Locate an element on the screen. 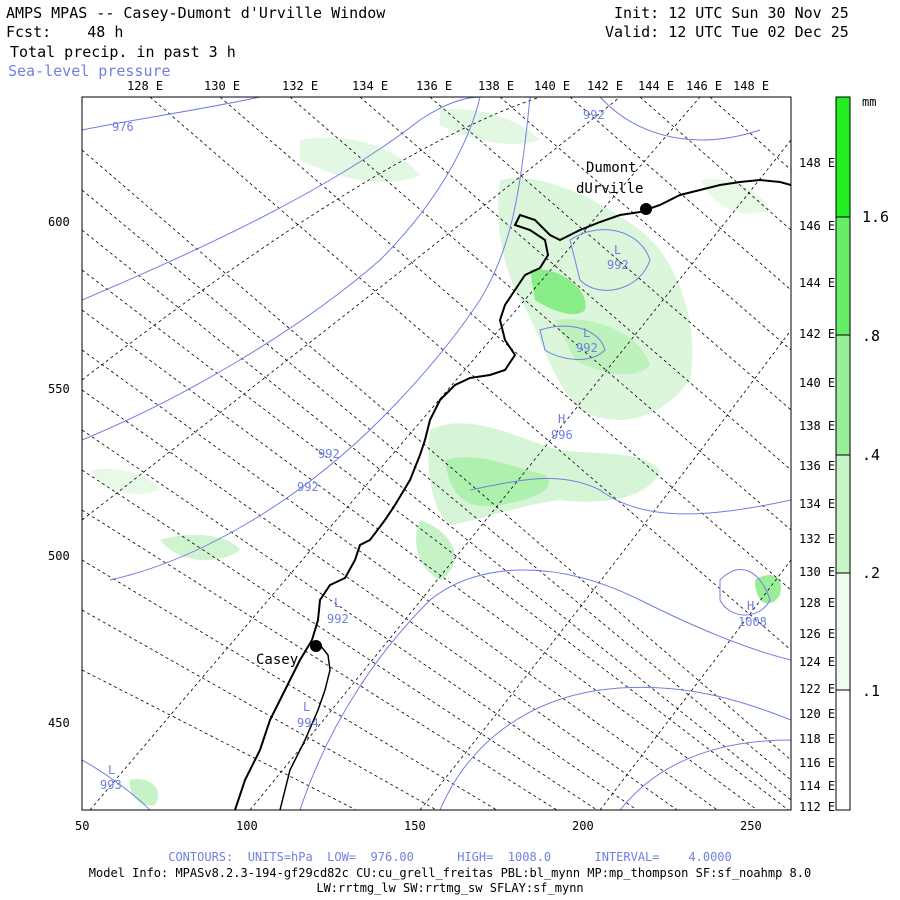  right-lon-label: 114 E is located at coordinates (817, 786).